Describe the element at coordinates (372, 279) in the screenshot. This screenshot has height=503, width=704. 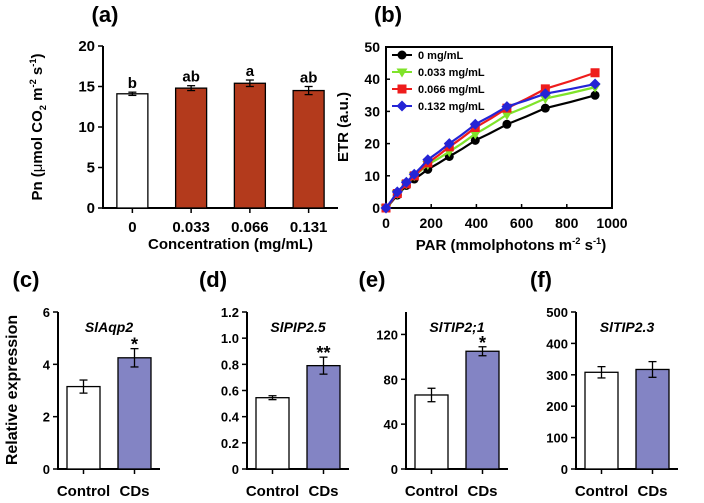
I see `panel-label: (e)` at that location.